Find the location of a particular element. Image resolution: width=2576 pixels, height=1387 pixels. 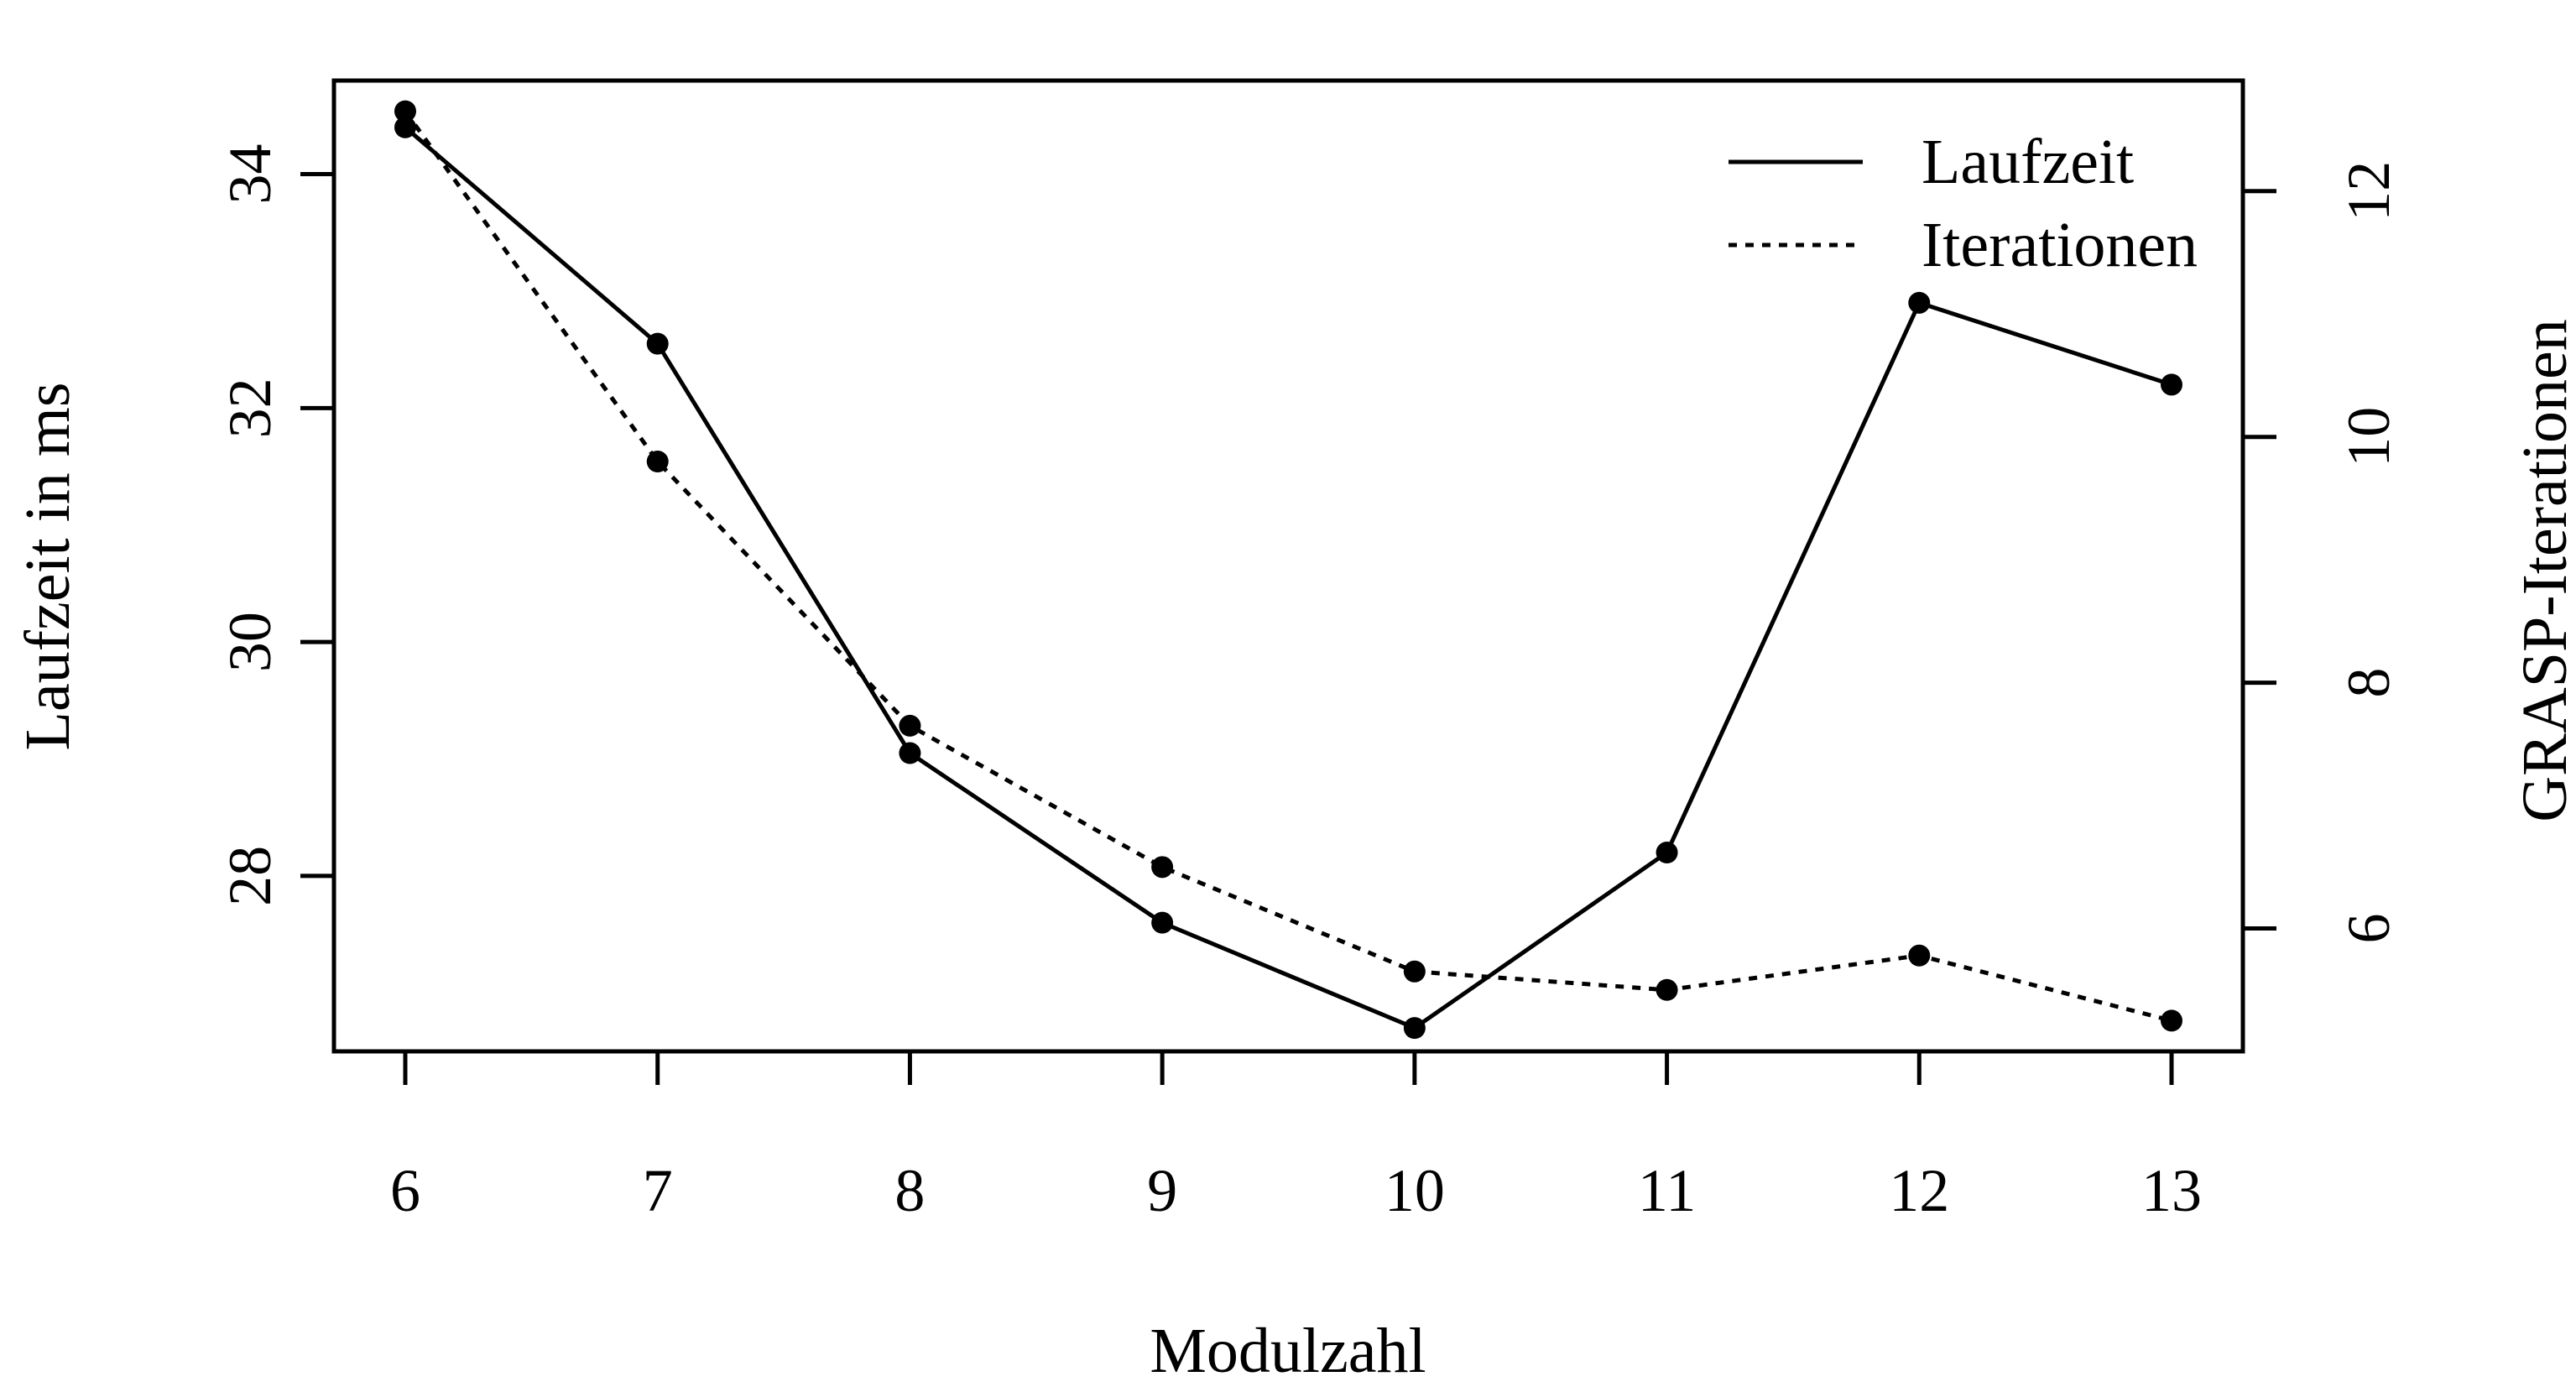

legend-label-laufzeit: Laufzeit is located at coordinates (2028, 162).